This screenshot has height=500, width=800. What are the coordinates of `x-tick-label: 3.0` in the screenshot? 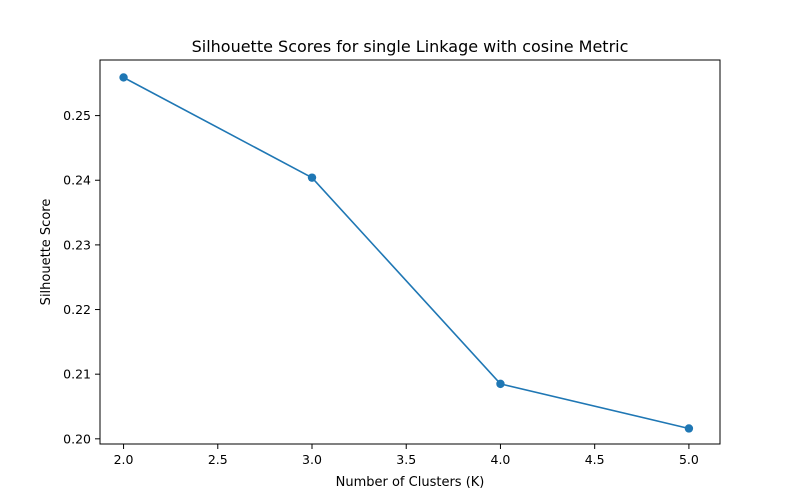 It's located at (312, 459).